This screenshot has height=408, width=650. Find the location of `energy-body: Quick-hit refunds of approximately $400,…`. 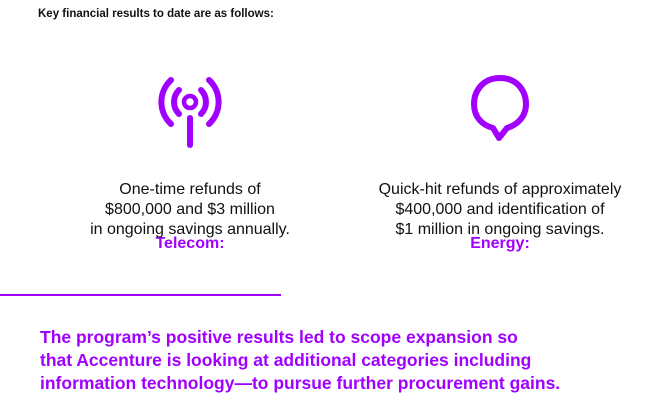

energy-body: Quick-hit refunds of approximately $400,… is located at coordinates (500, 210).